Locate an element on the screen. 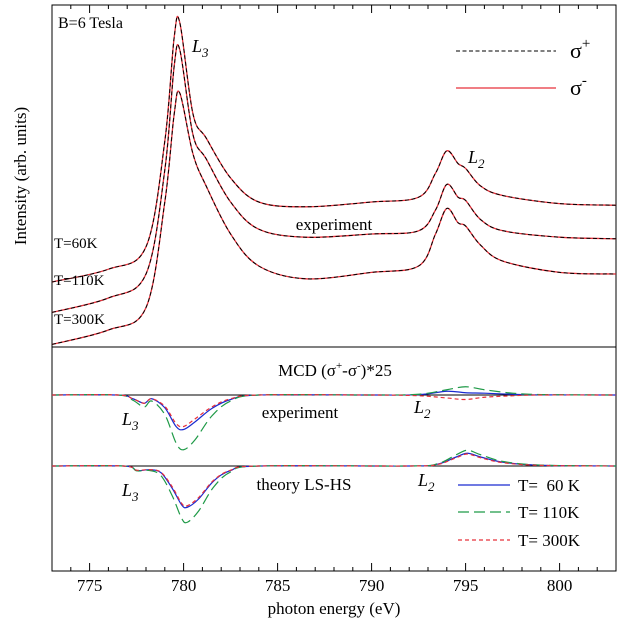  legend-sigma-minus-base: σ is located at coordinates (576, 87).